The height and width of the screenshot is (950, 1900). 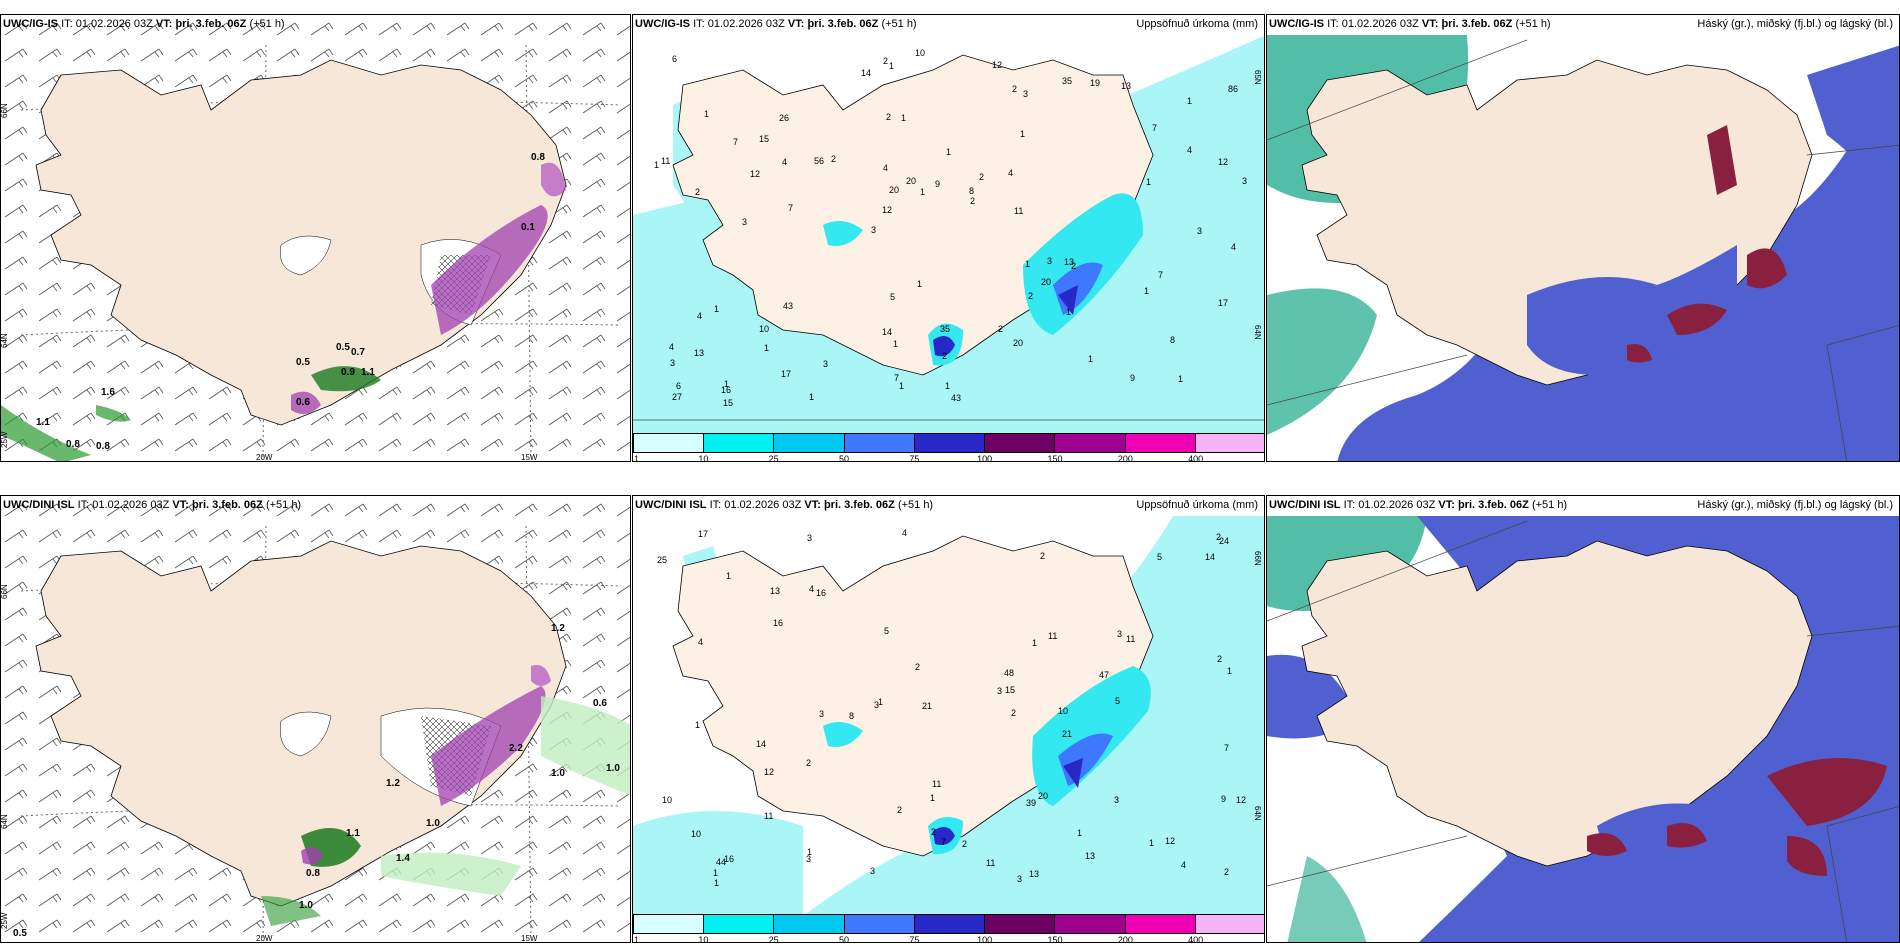 What do you see at coordinates (819, 161) in the screenshot?
I see `precip-value-label: 56` at bounding box center [819, 161].